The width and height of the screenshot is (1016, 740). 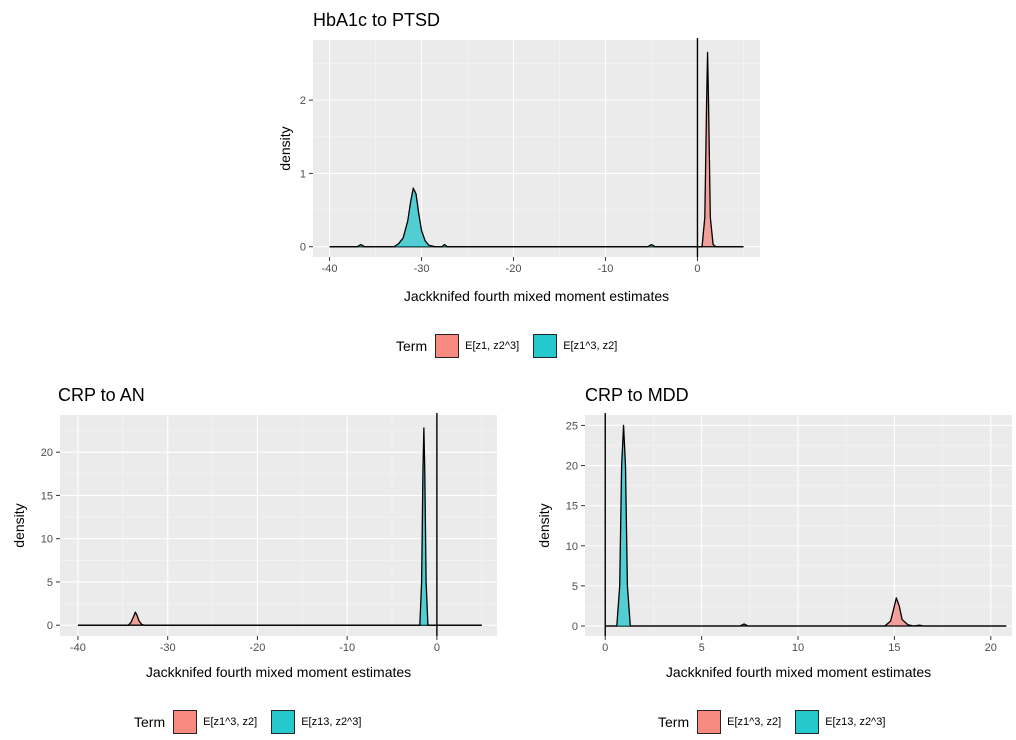 I want to click on chart-title: CRP to MDD, so click(x=637, y=395).